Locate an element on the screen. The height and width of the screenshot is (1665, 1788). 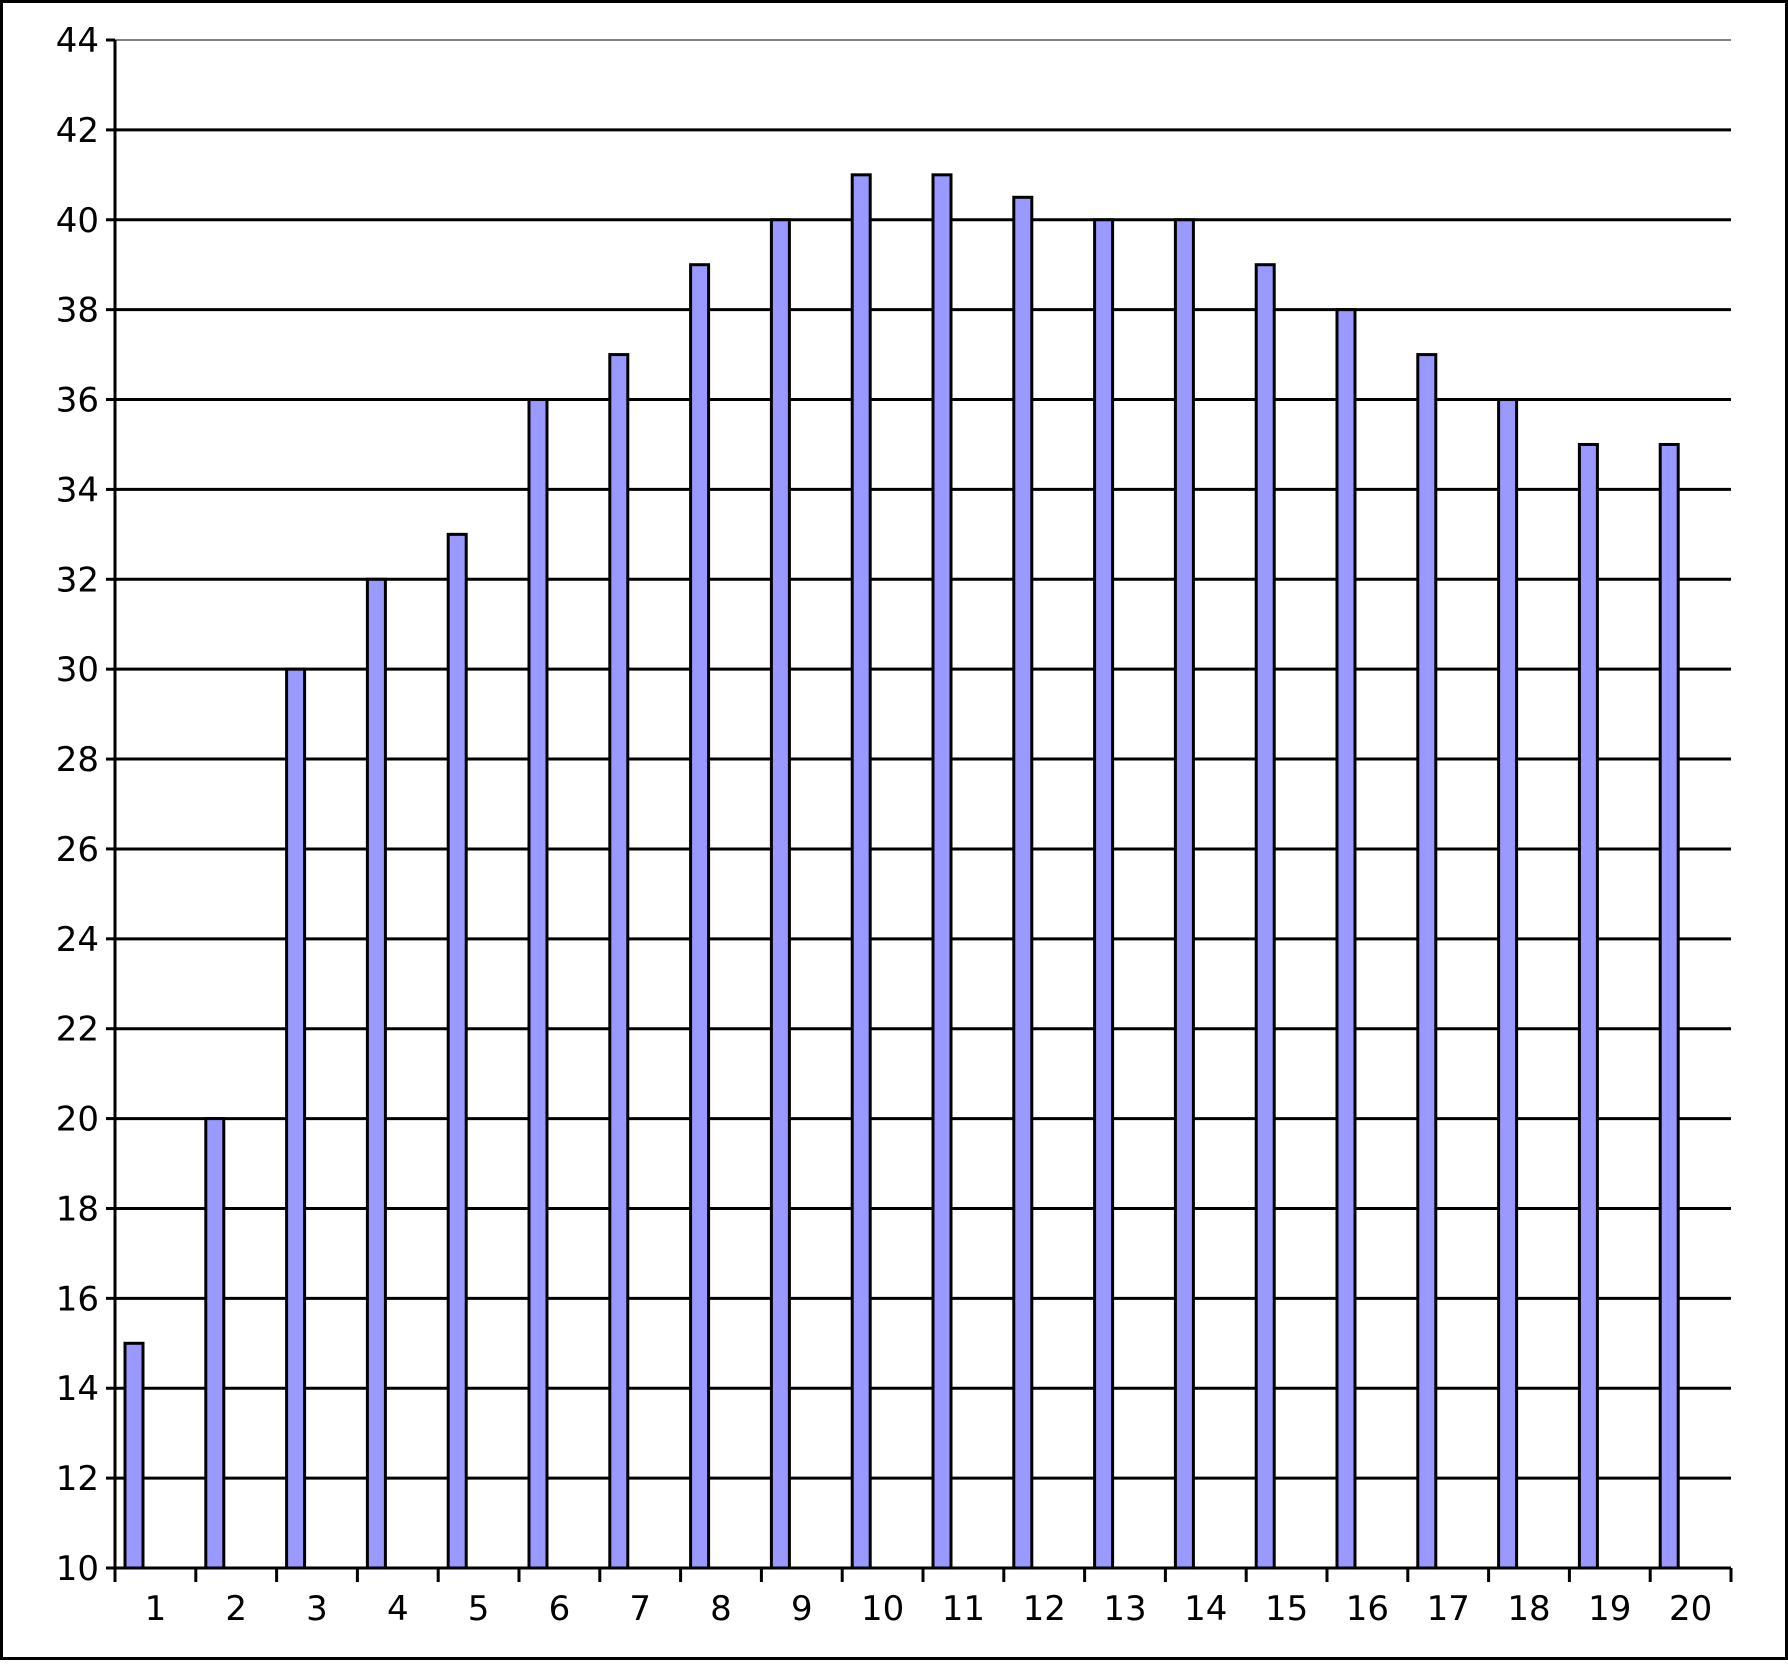
x-tick-label: 10 is located at coordinates (882, 1609).